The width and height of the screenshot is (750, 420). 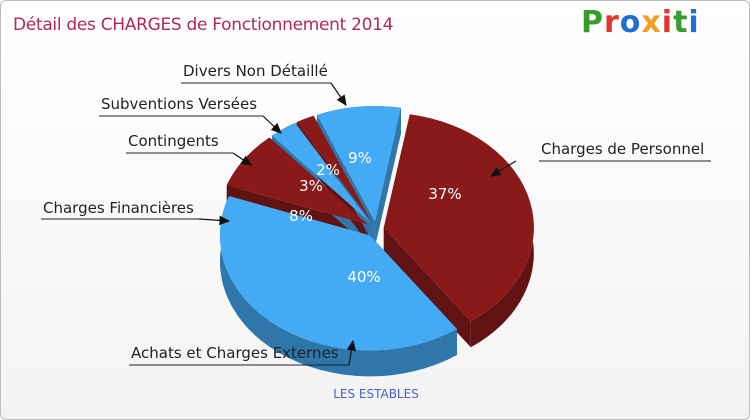 What do you see at coordinates (622, 149) in the screenshot?
I see `slice-category-label: Charges de Personnel` at bounding box center [622, 149].